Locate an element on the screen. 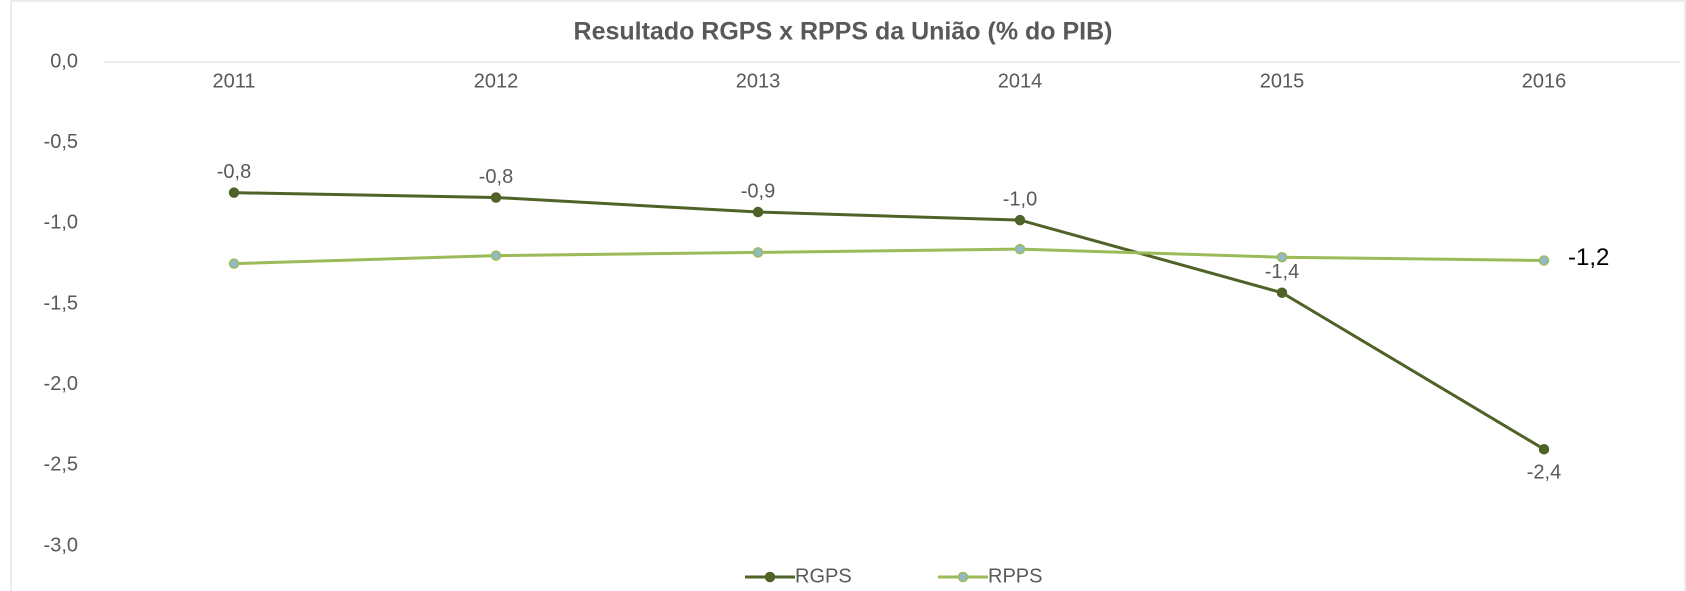  data-label: -2,4 is located at coordinates (1544, 472).